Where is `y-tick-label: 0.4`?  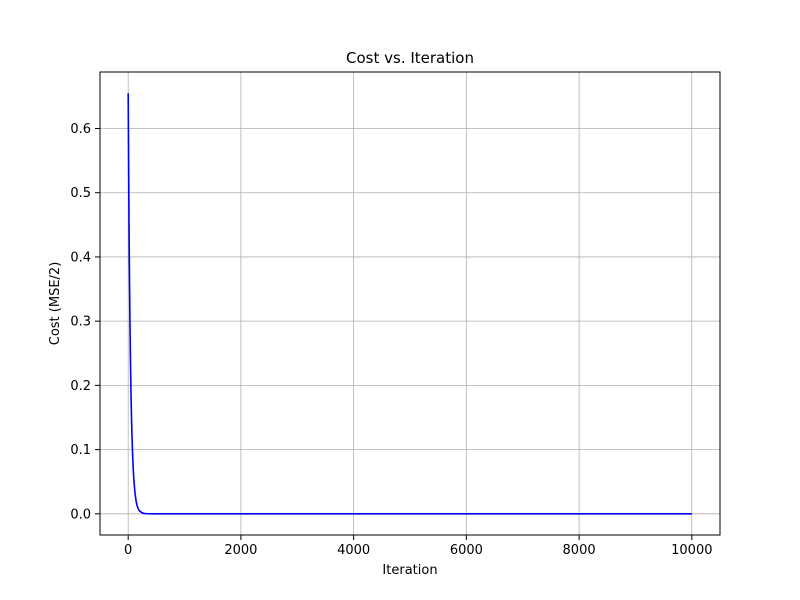
y-tick-label: 0.4 is located at coordinates (80, 257).